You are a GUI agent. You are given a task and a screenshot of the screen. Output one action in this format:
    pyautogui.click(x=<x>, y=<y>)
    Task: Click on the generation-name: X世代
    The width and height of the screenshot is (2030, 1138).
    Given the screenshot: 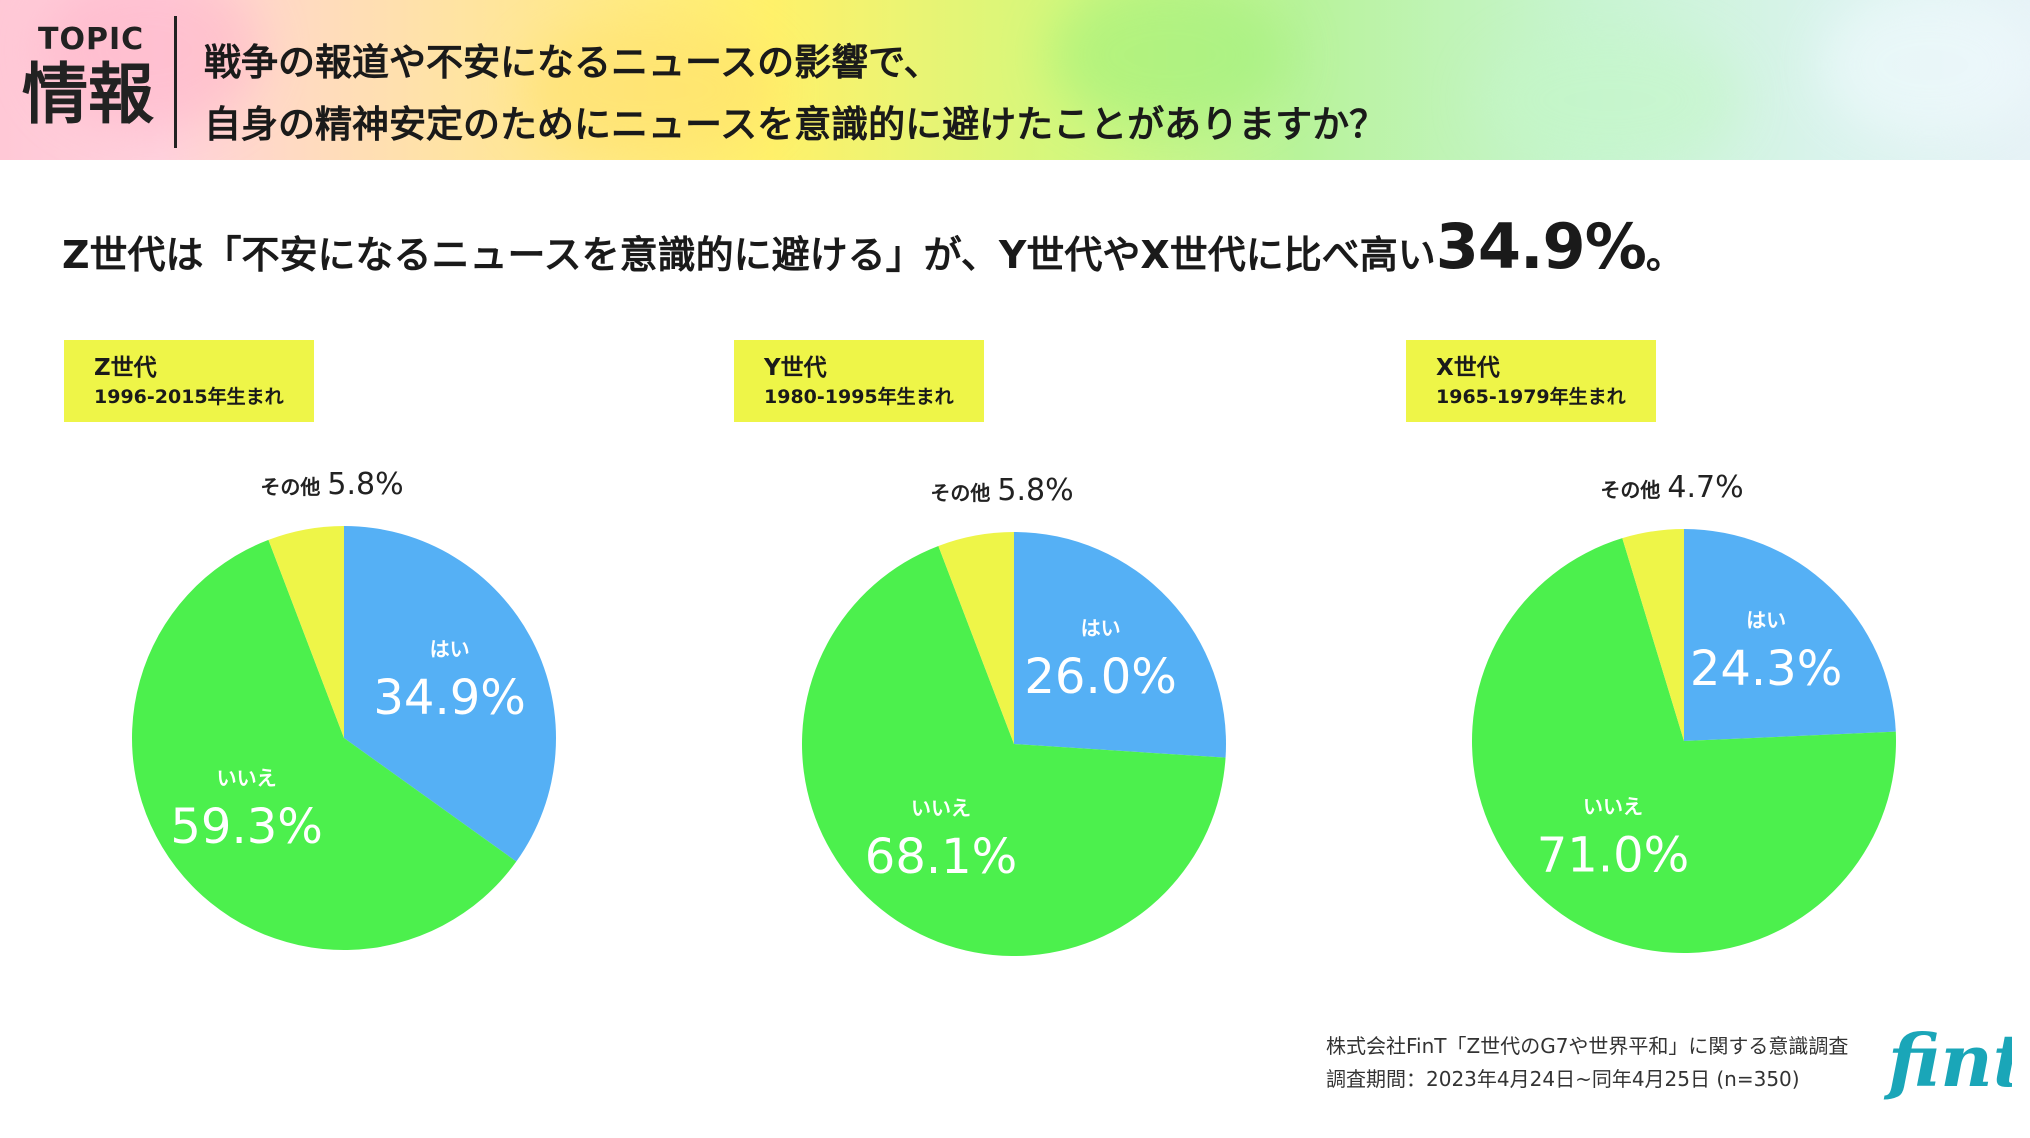 What is the action you would take?
    pyautogui.click(x=1468, y=368)
    